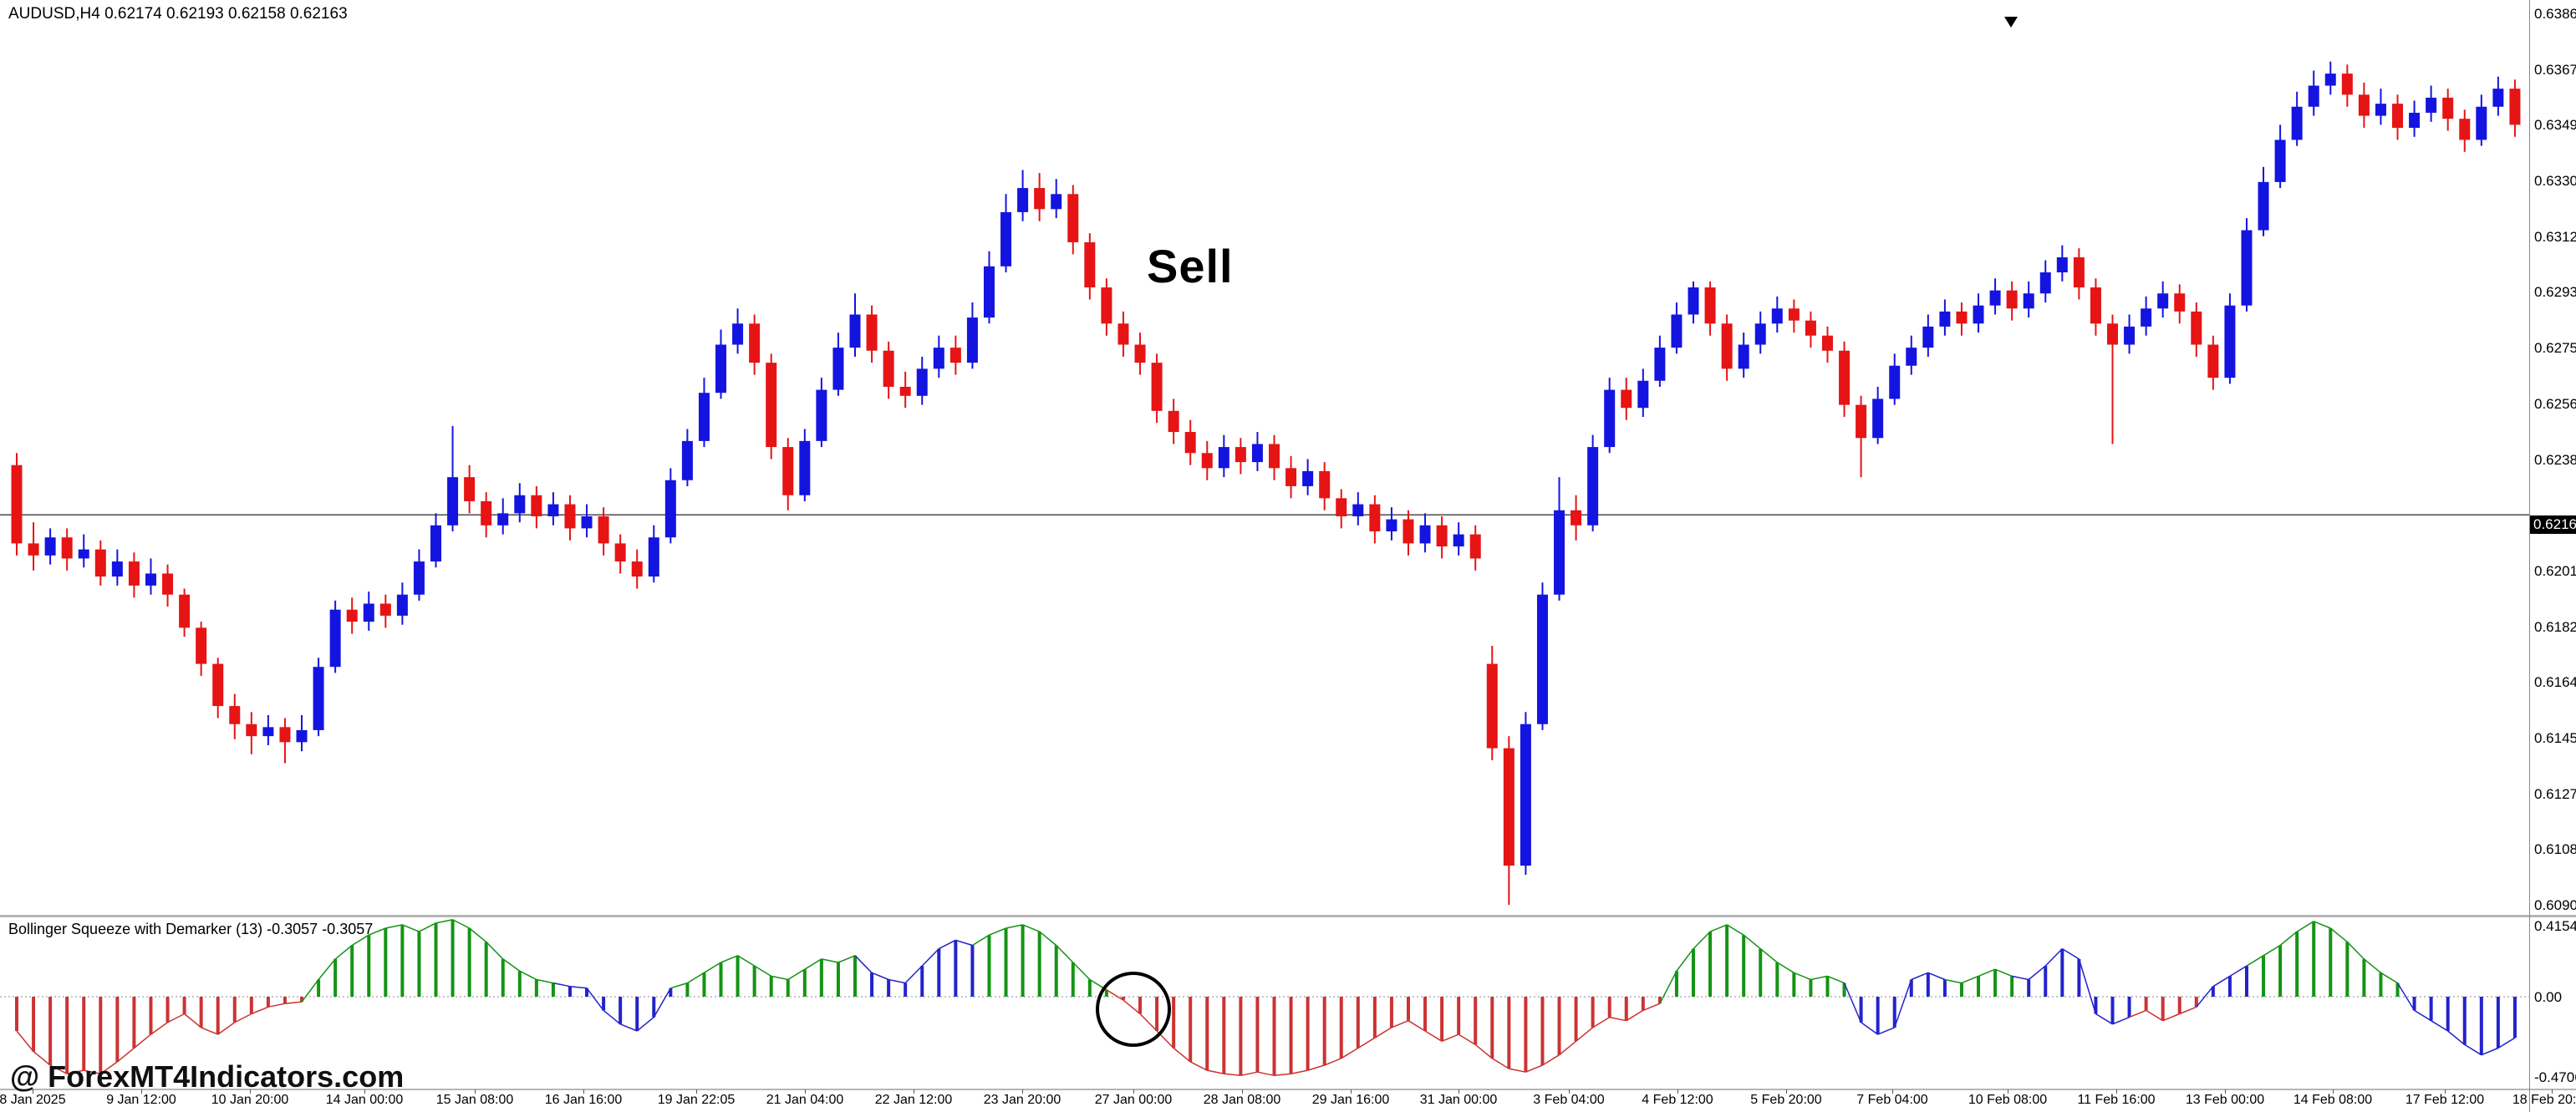  Describe the element at coordinates (2555, 69) in the screenshot. I see `price-axis-label: 0.63675` at that location.